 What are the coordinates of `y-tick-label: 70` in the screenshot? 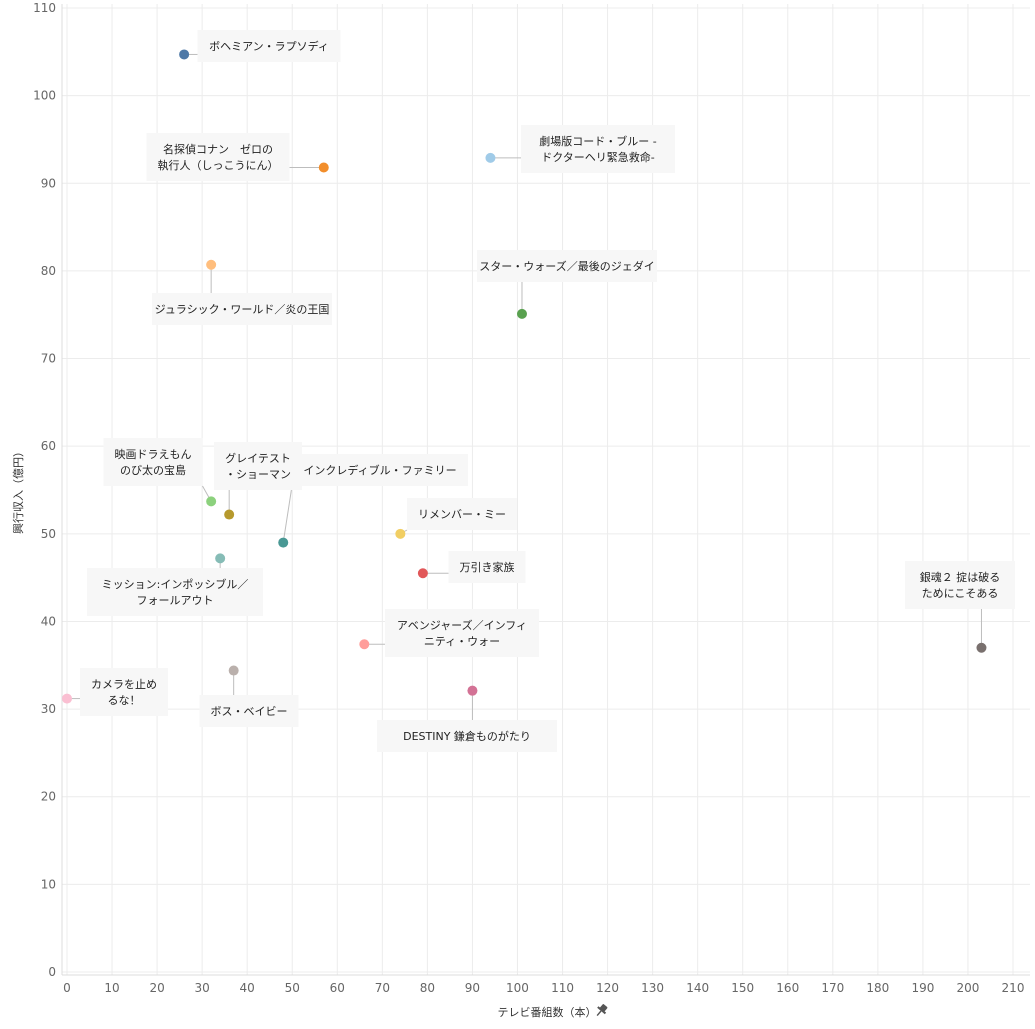 It's located at (48, 359).